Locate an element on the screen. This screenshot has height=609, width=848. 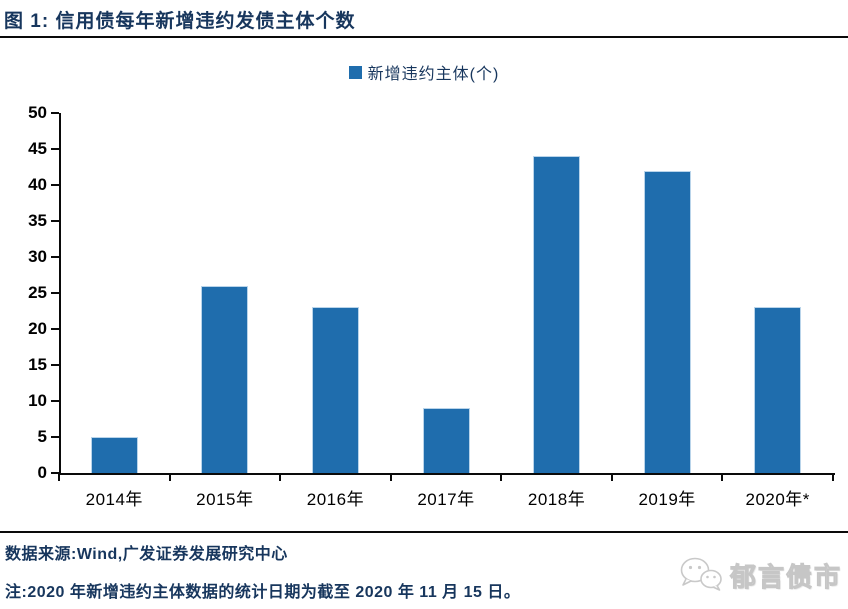
legend-swatch is located at coordinates (355, 72).